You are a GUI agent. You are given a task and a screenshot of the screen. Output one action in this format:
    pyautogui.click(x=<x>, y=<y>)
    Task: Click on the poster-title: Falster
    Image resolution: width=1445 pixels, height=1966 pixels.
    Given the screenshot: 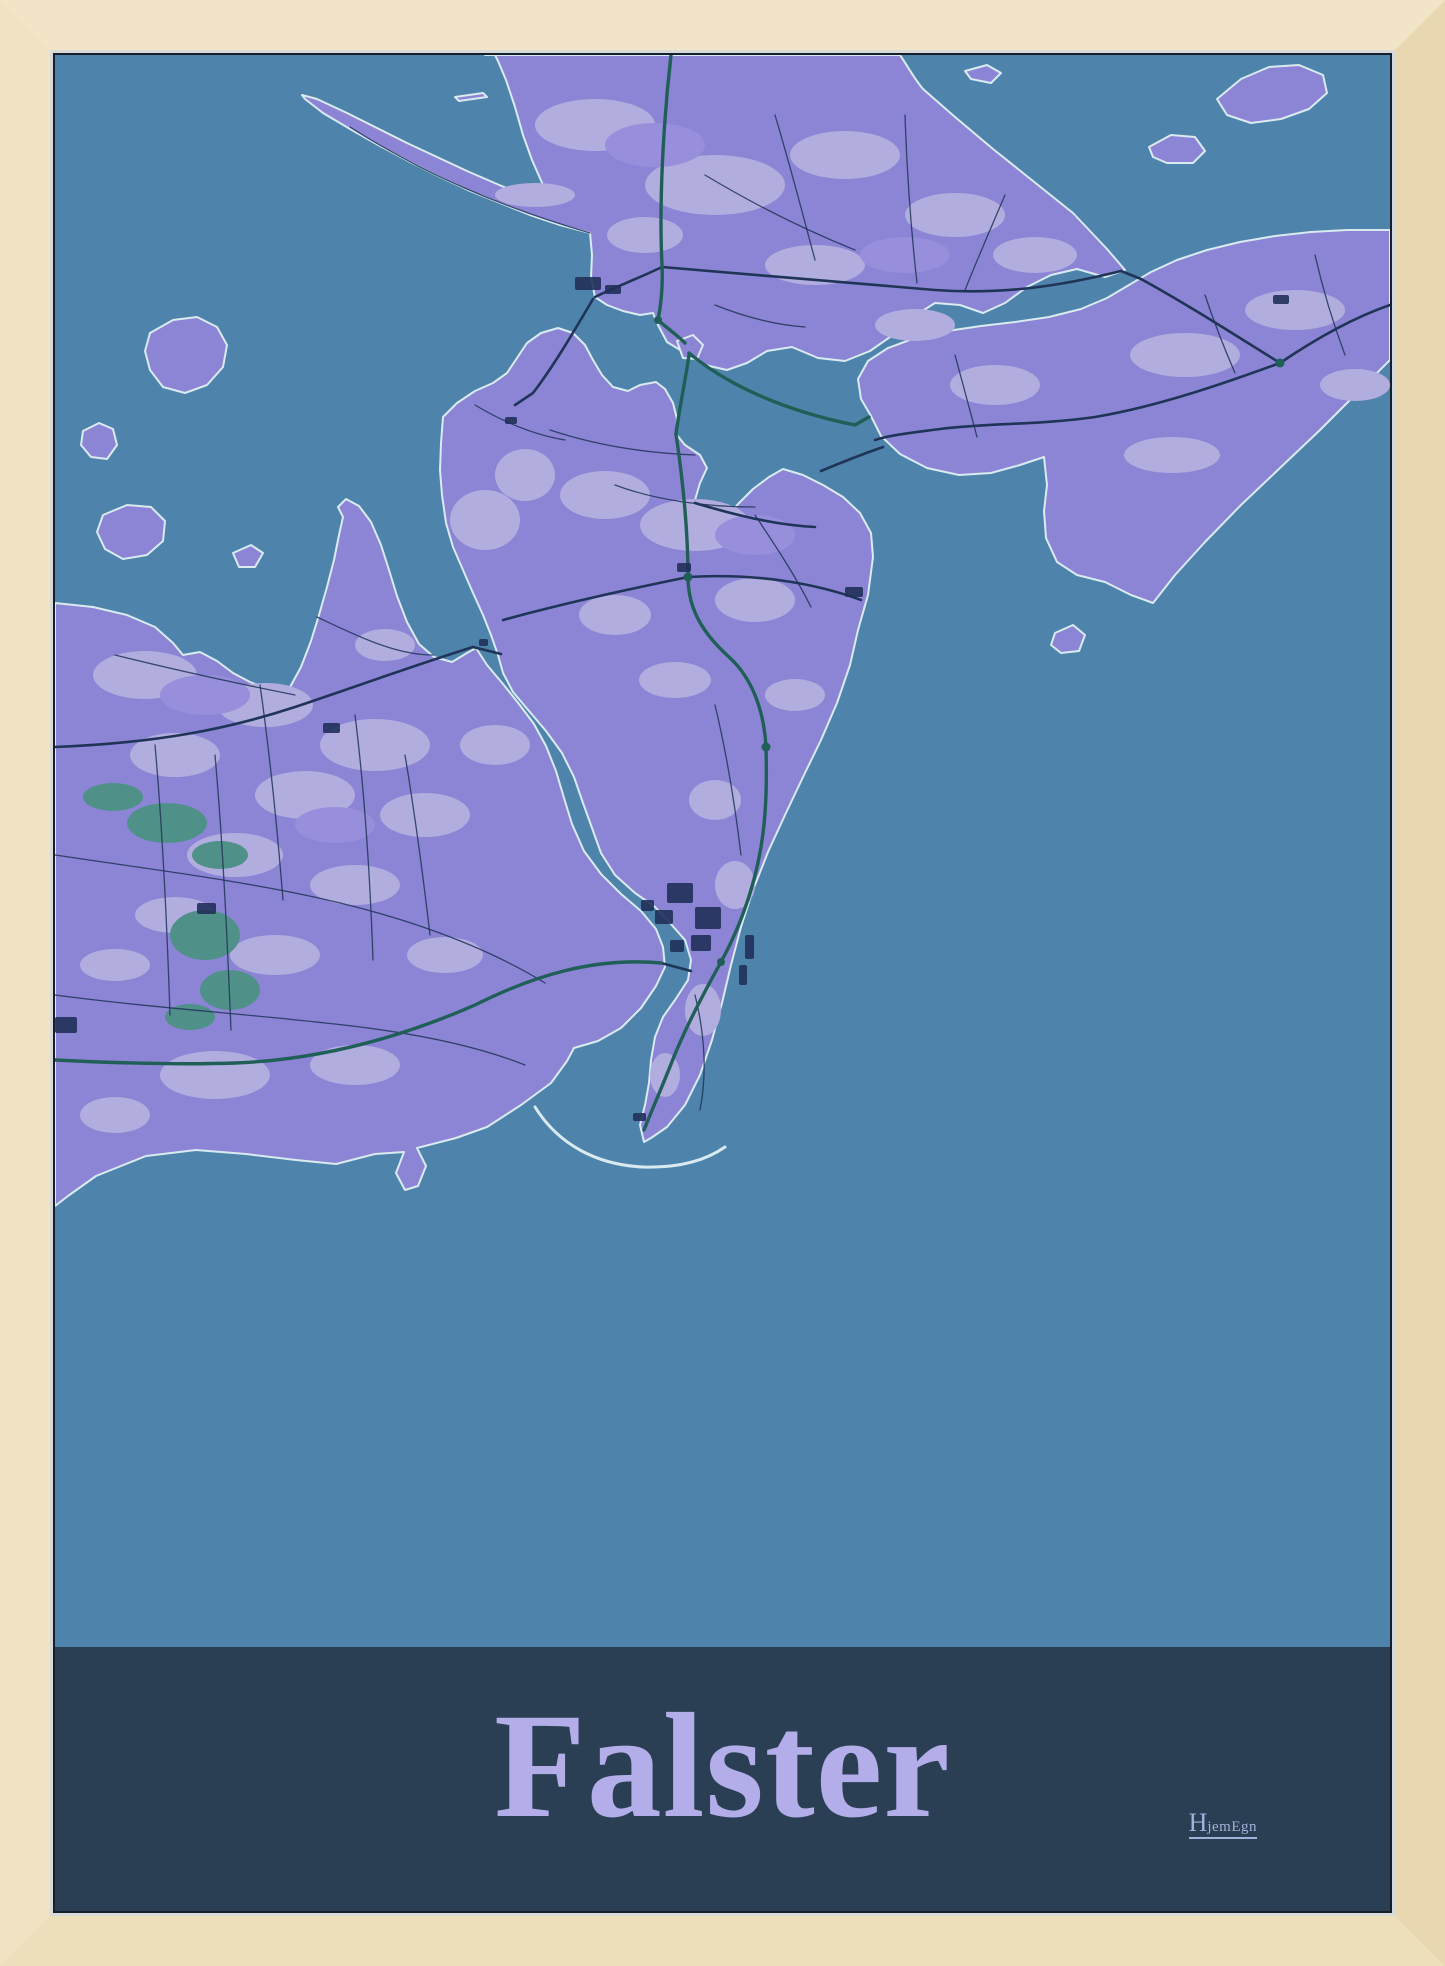 What is the action you would take?
    pyautogui.click(x=722, y=1766)
    